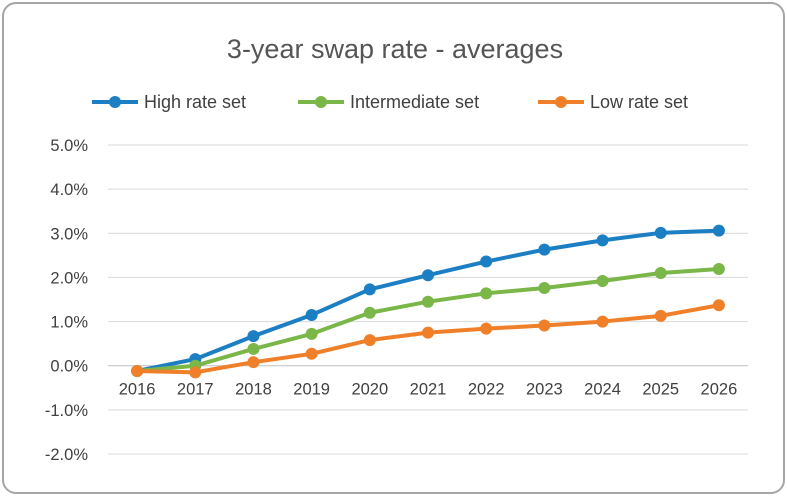 Image resolution: width=787 pixels, height=496 pixels. I want to click on x-tick-label: 2018, so click(253, 390).